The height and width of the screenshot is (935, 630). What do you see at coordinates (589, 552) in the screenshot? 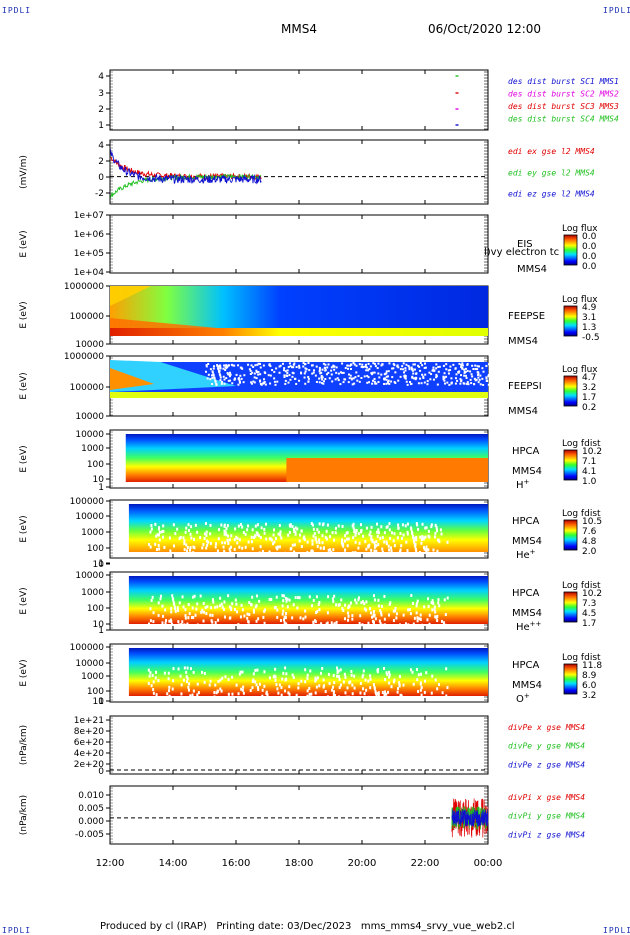
I see `colorbar-tick-label: 2.0` at bounding box center [589, 552].